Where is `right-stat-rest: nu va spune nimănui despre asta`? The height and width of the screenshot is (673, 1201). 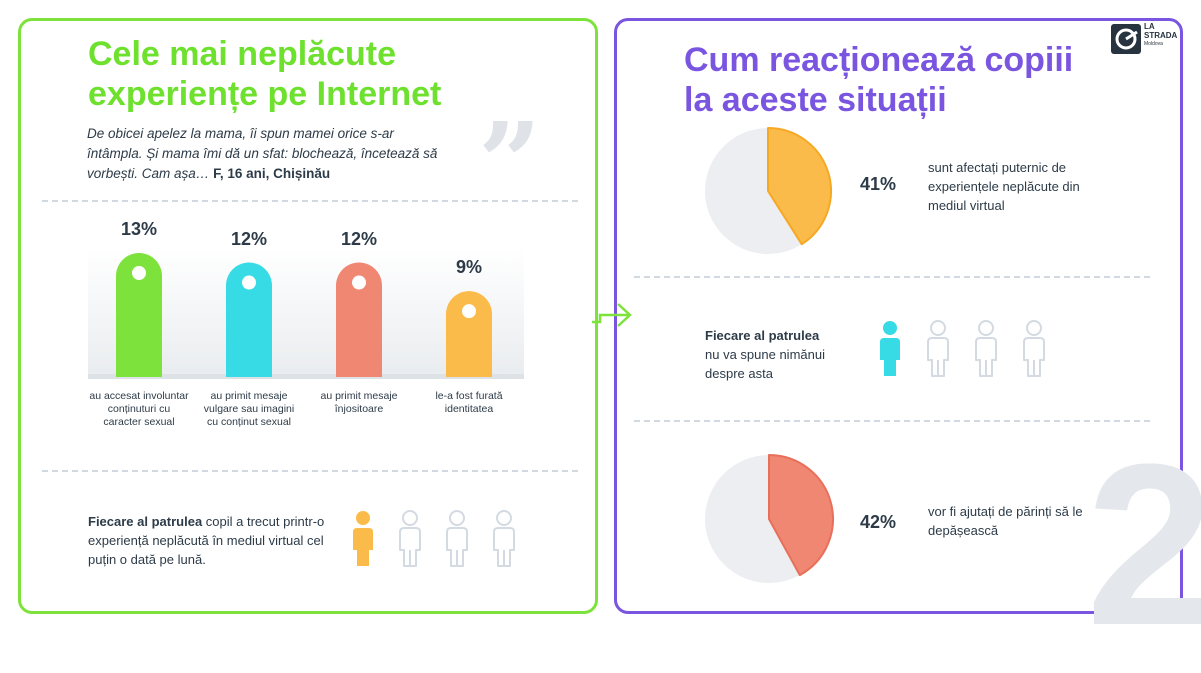 right-stat-rest: nu va spune nimănui despre asta is located at coordinates (765, 364).